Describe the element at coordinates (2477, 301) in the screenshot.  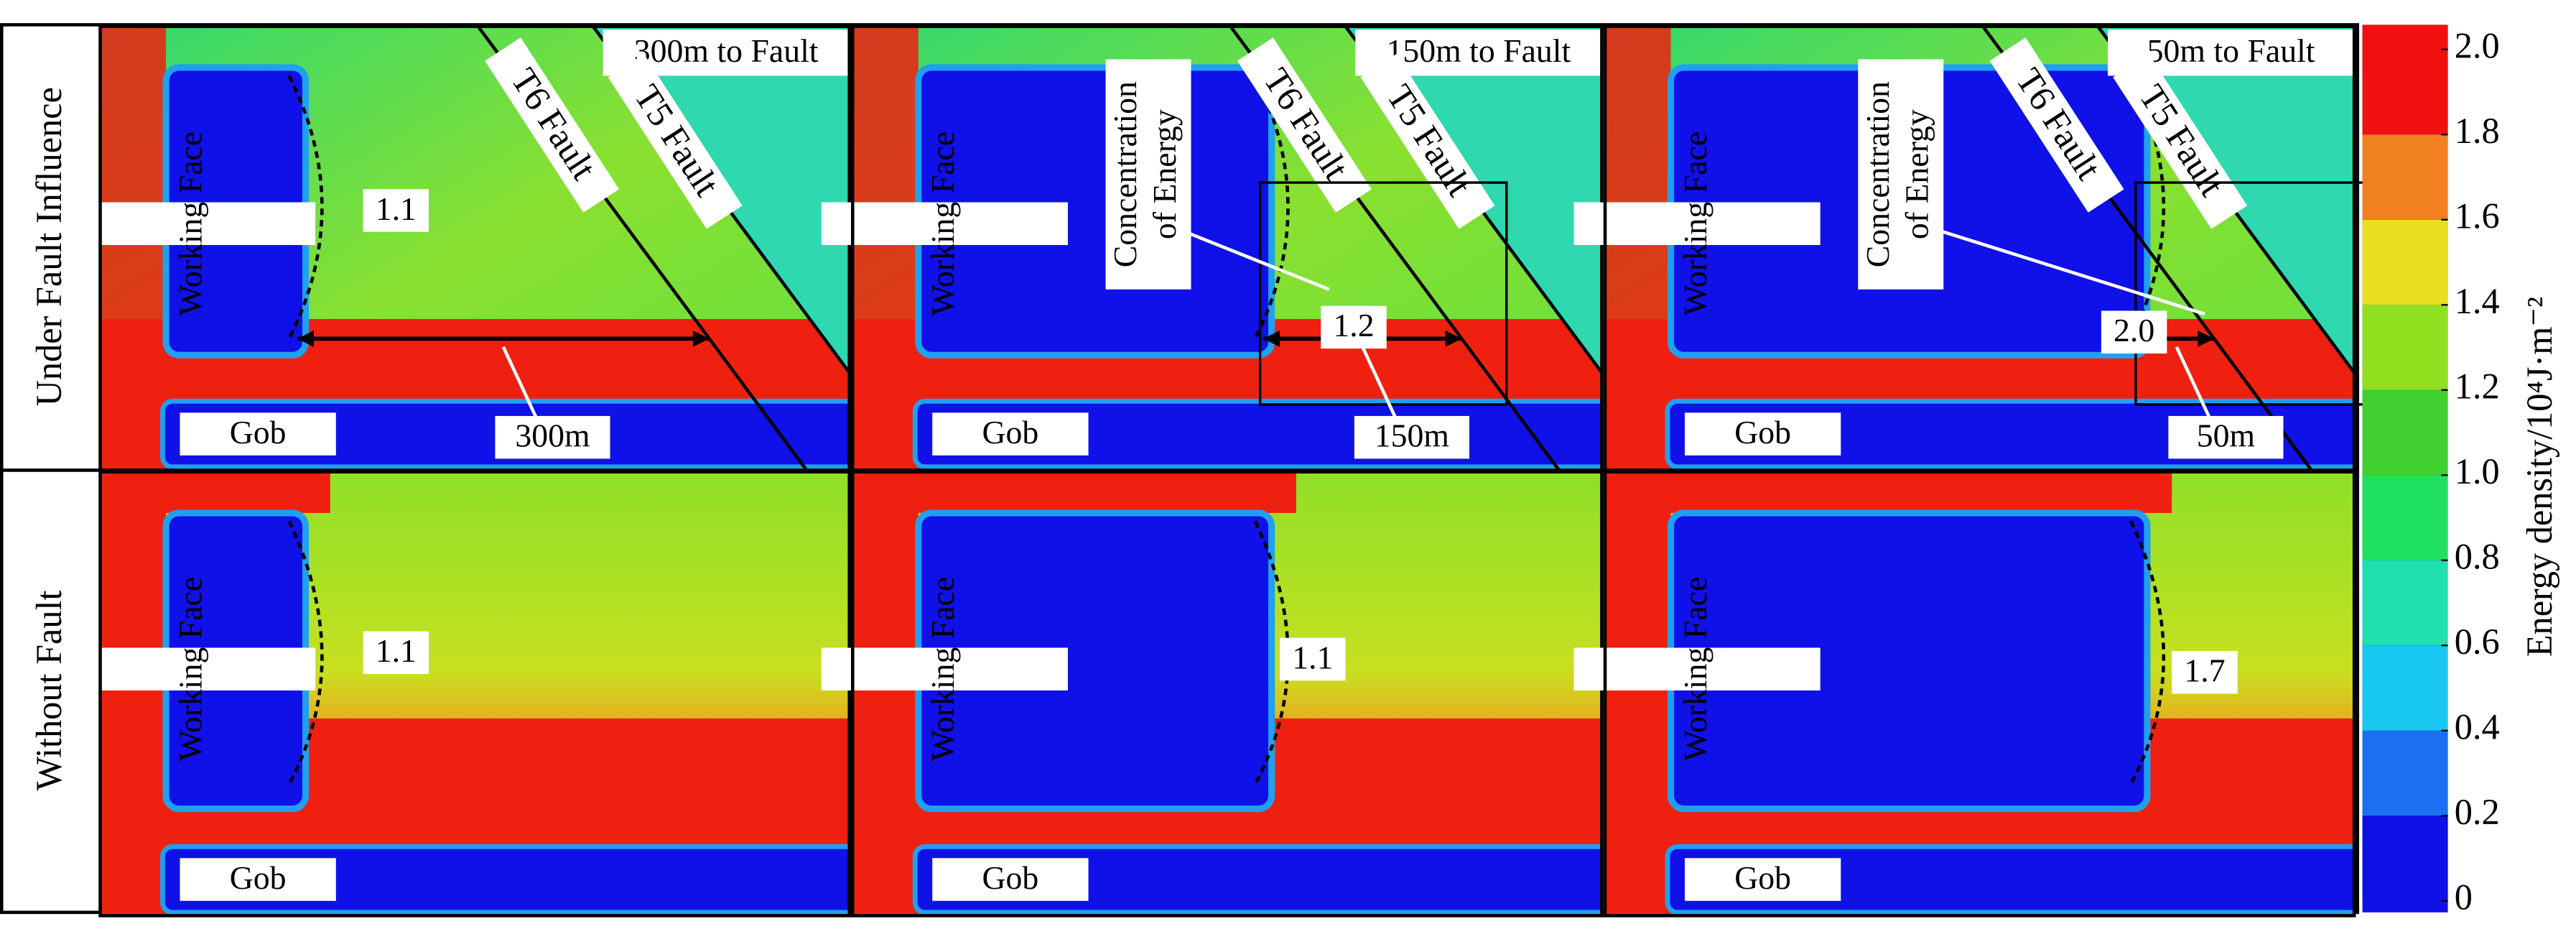
I see `colorbar-tick-label: 1.4` at that location.